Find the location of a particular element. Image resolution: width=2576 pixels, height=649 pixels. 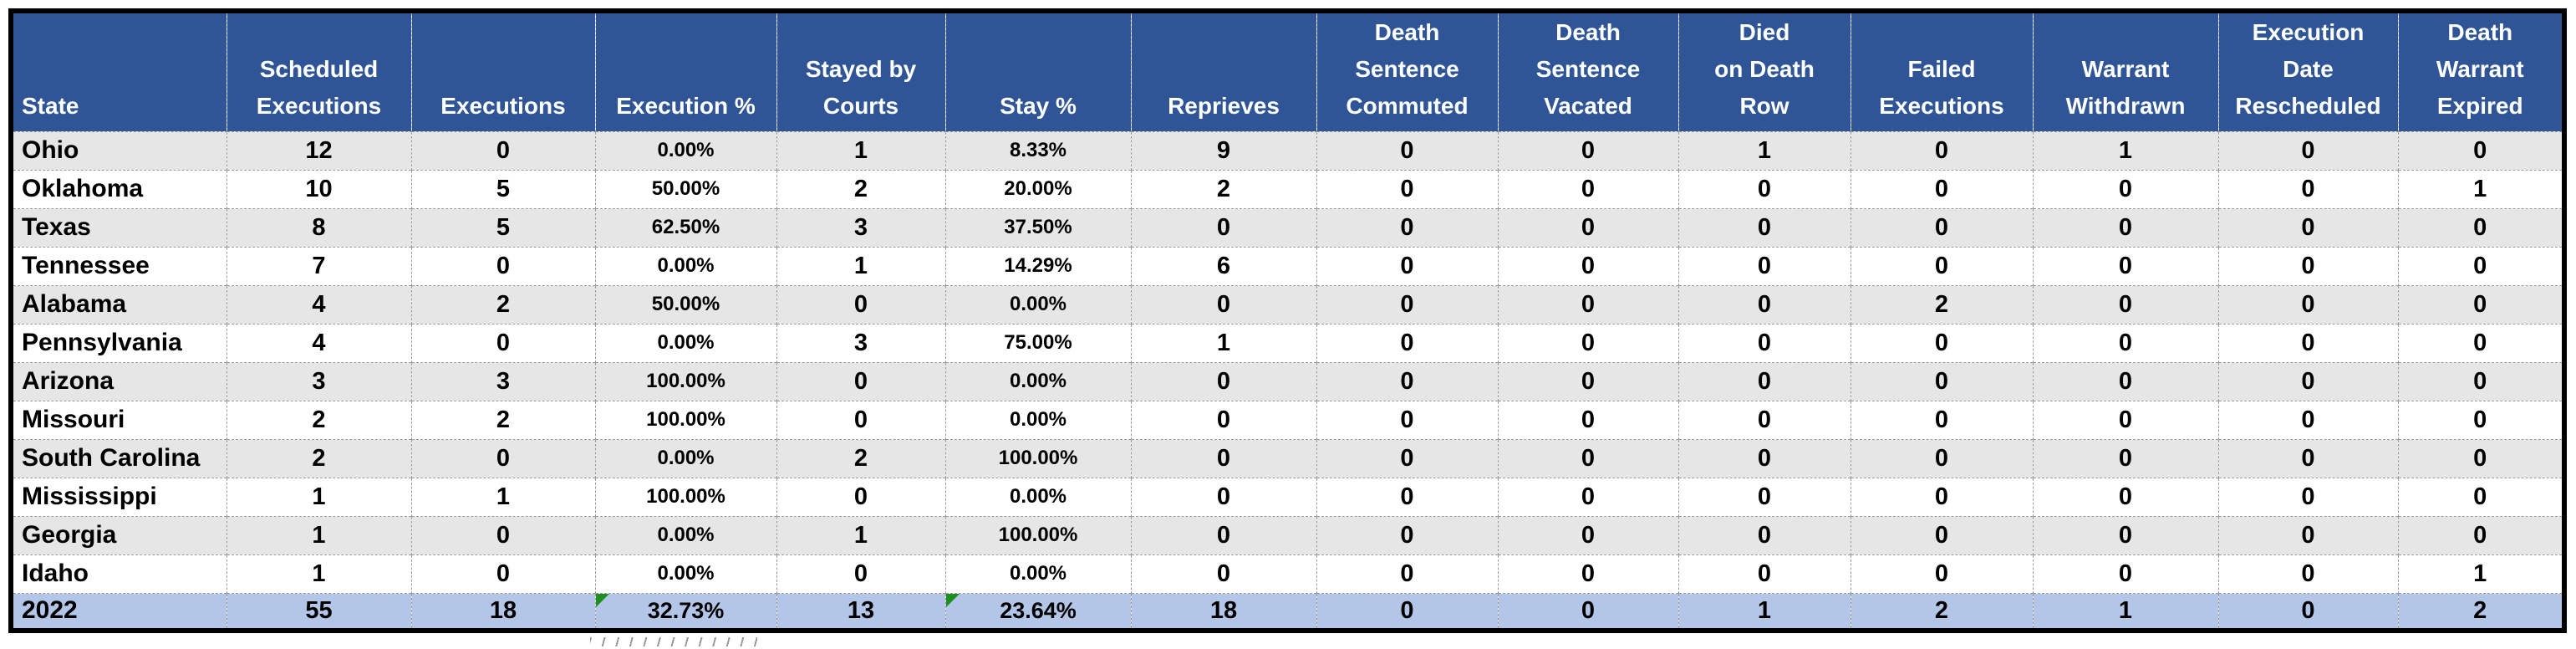

cell-scheduled-executions: 3 is located at coordinates (319, 381).